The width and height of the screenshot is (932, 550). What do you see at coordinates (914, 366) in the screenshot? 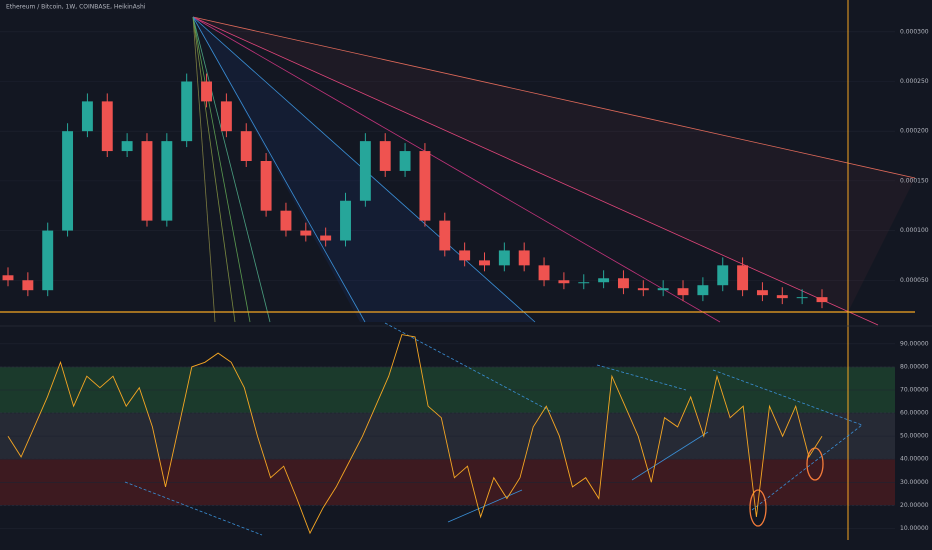
I see `y-tick-label: 80.00000` at bounding box center [914, 366].